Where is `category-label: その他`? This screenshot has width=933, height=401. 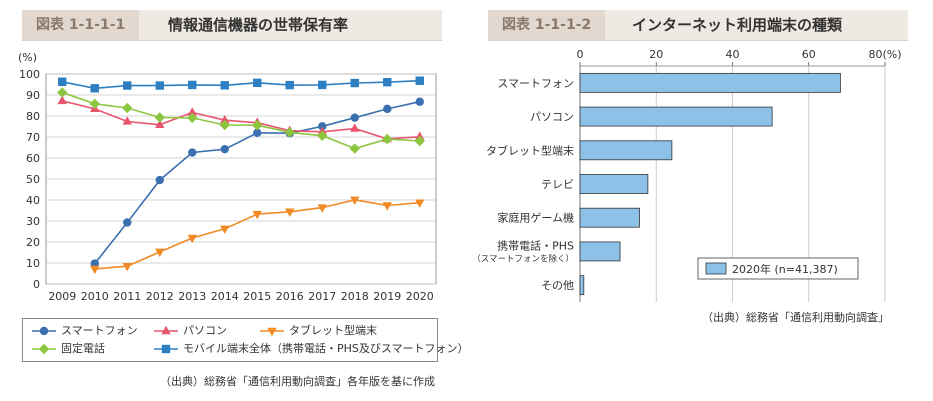 category-label: その他 is located at coordinates (557, 285).